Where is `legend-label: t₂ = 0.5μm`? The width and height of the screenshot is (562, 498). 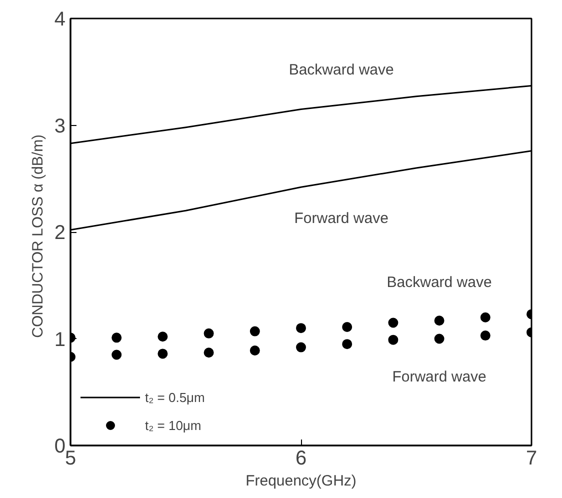 legend-label: t₂ = 0.5μm is located at coordinates (175, 397).